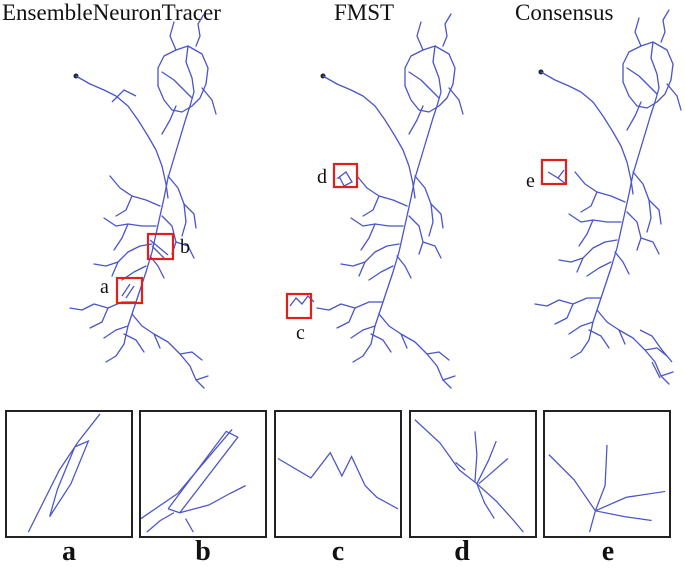 Image resolution: width=685 pixels, height=571 pixels. Describe the element at coordinates (554, 172) in the screenshot. I see `highlight-box-e` at that location.